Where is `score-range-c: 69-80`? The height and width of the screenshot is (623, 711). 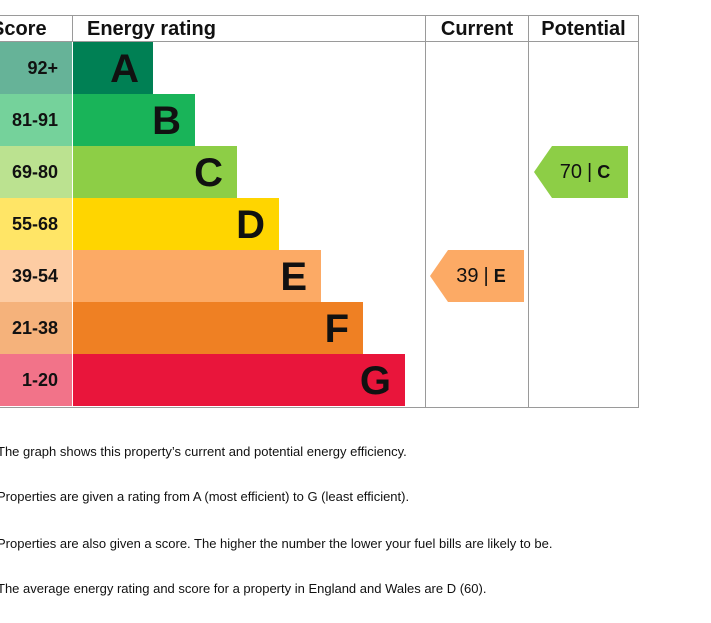
score-range-c: 69-80 is located at coordinates (34, 172).